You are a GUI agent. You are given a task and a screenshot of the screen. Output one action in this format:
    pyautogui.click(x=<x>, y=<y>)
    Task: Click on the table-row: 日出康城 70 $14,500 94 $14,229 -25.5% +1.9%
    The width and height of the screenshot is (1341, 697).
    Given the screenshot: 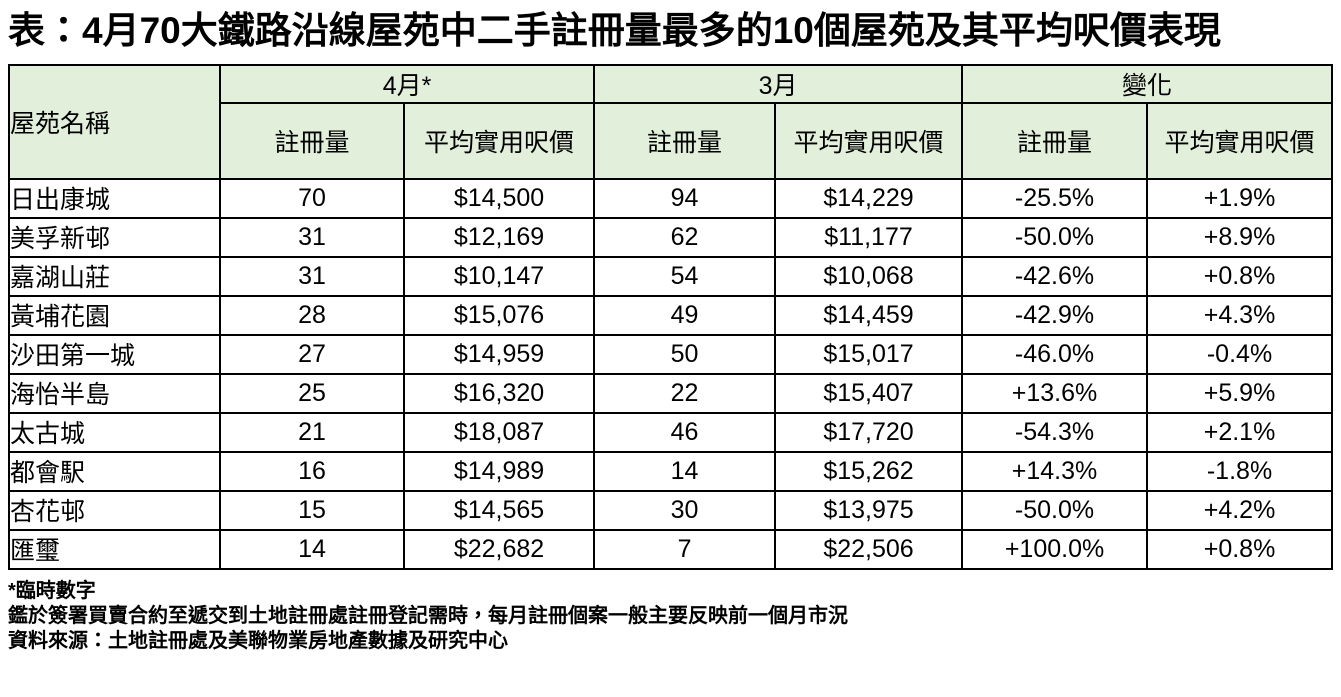 What is the action you would take?
    pyautogui.click(x=671, y=198)
    